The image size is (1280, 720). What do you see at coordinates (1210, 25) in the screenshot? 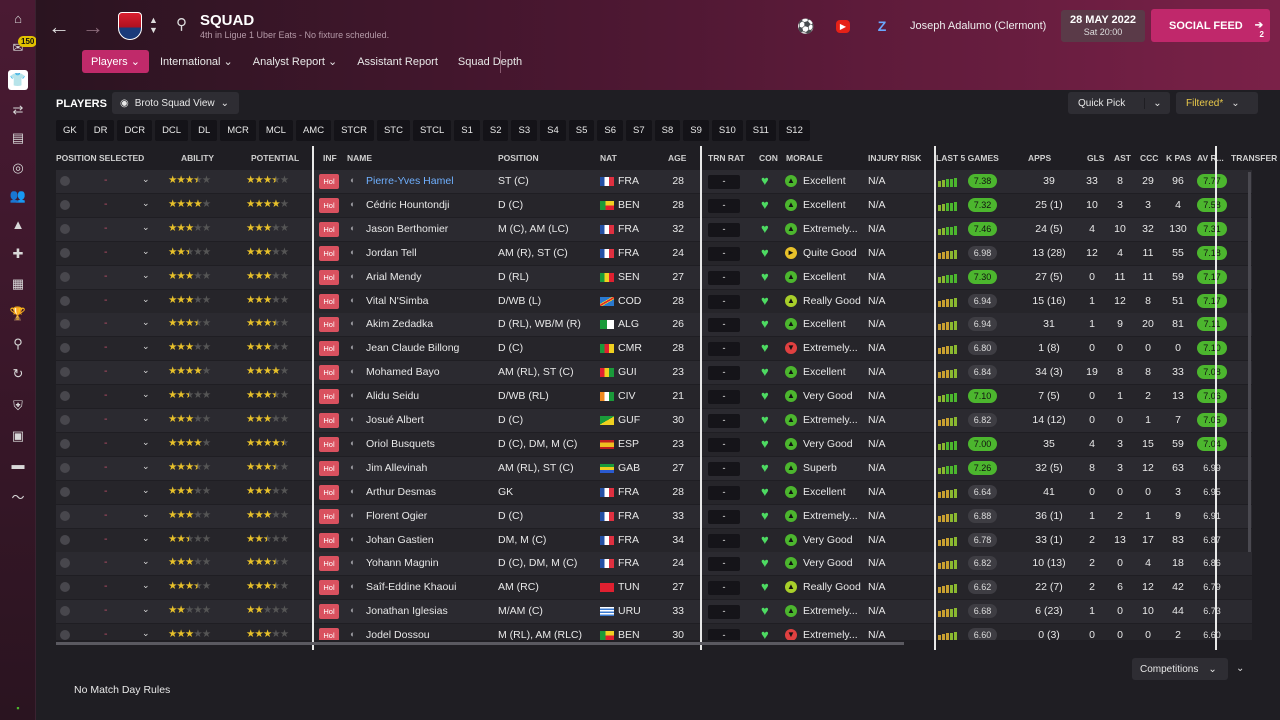
I see `social-feed-button: SOCIAL FEED ➔ 2` at bounding box center [1210, 25].